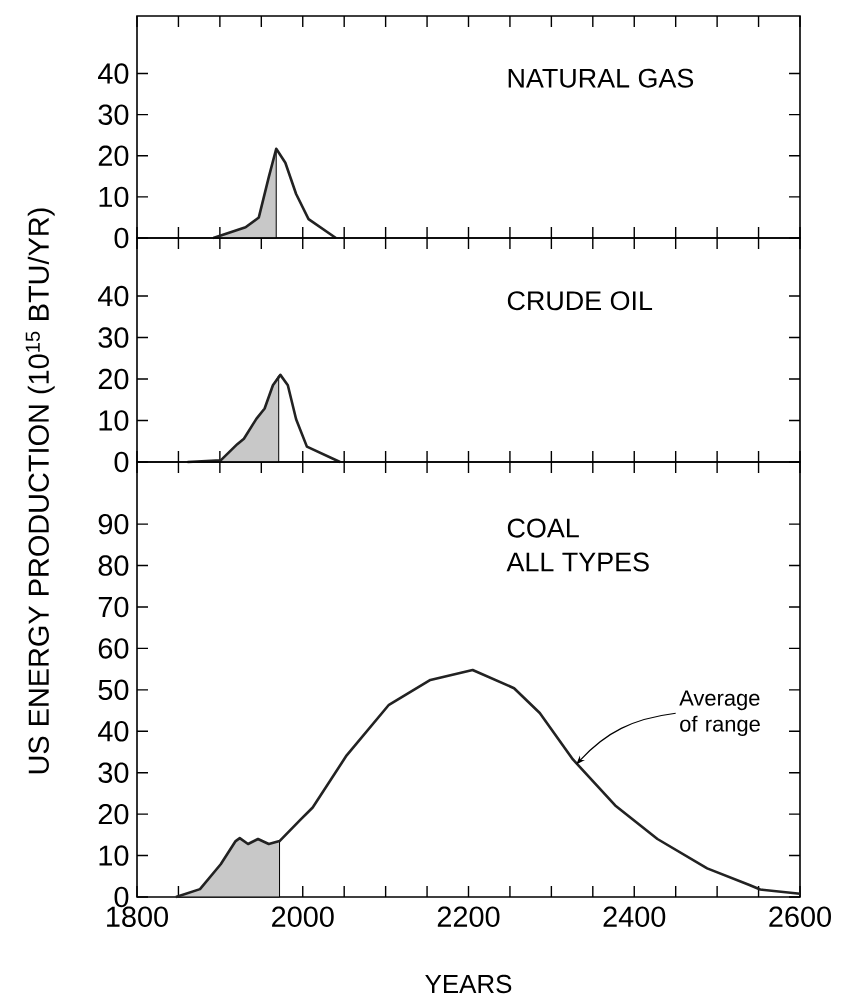  Describe the element at coordinates (800, 916) in the screenshot. I see `x-tick-label: 2600` at that location.